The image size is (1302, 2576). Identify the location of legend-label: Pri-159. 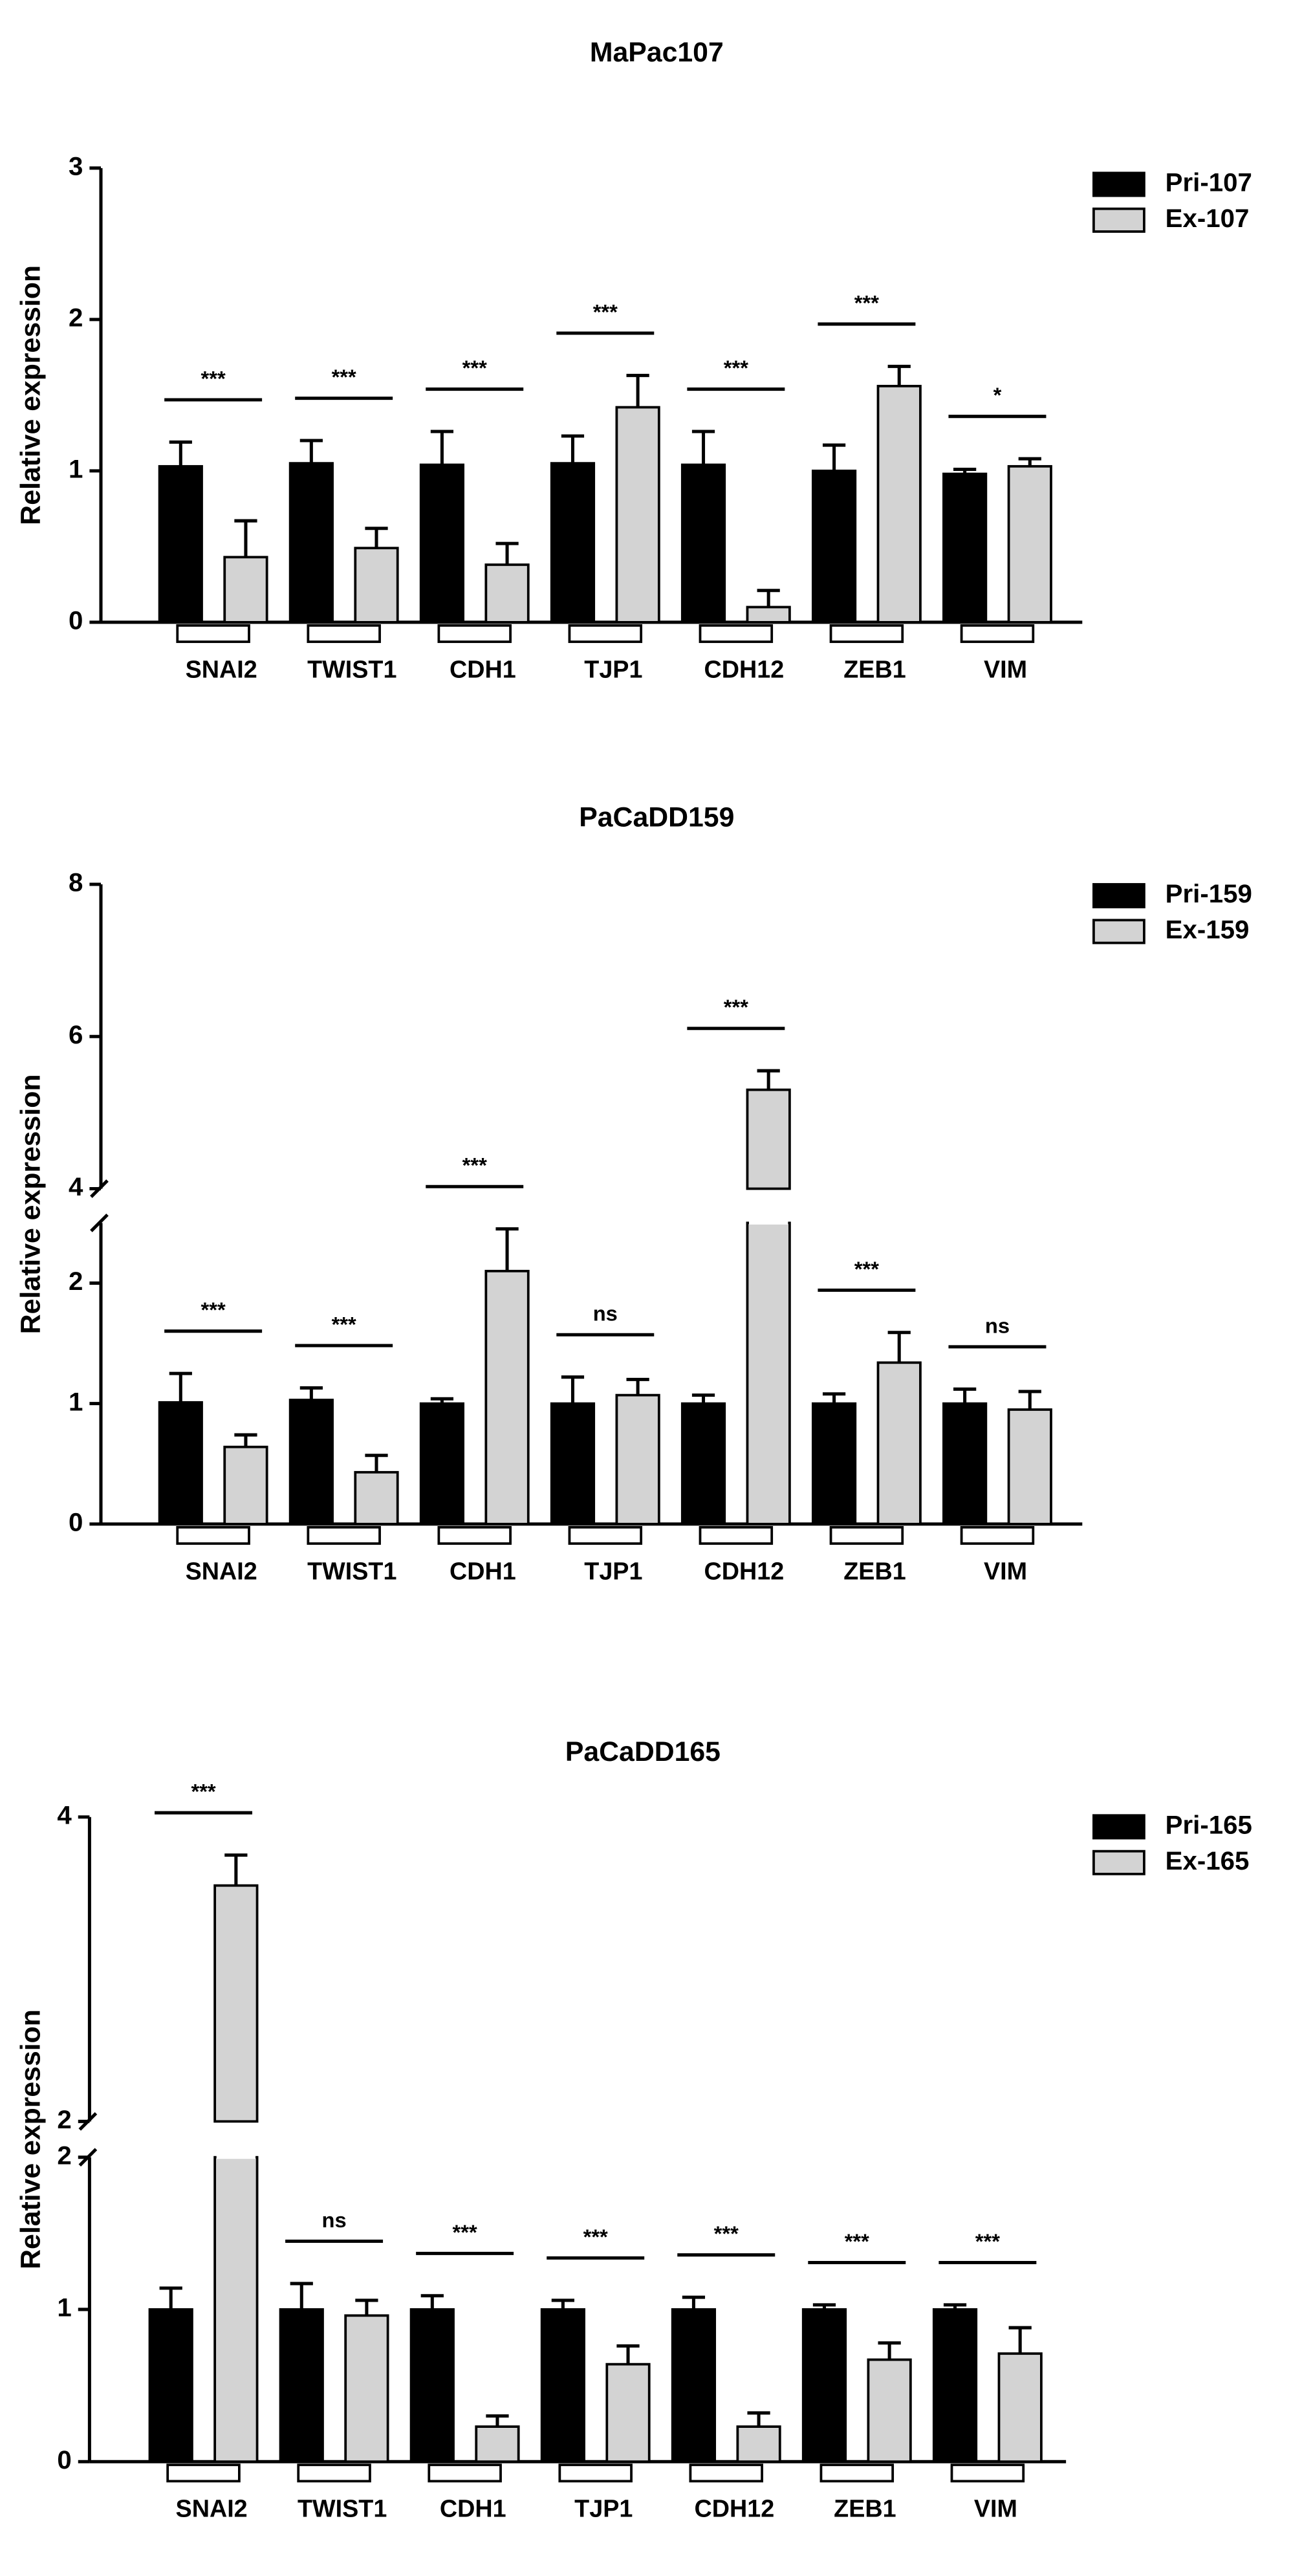
(1209, 893).